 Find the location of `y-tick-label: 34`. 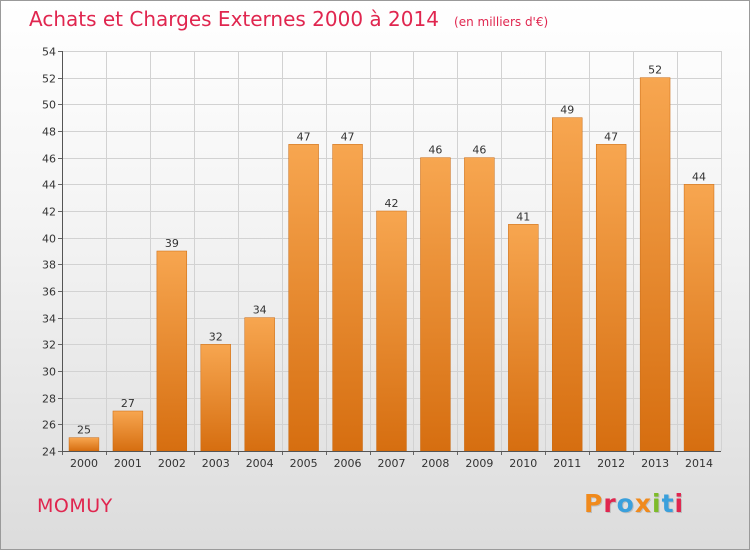

y-tick-label: 34 is located at coordinates (49, 319).